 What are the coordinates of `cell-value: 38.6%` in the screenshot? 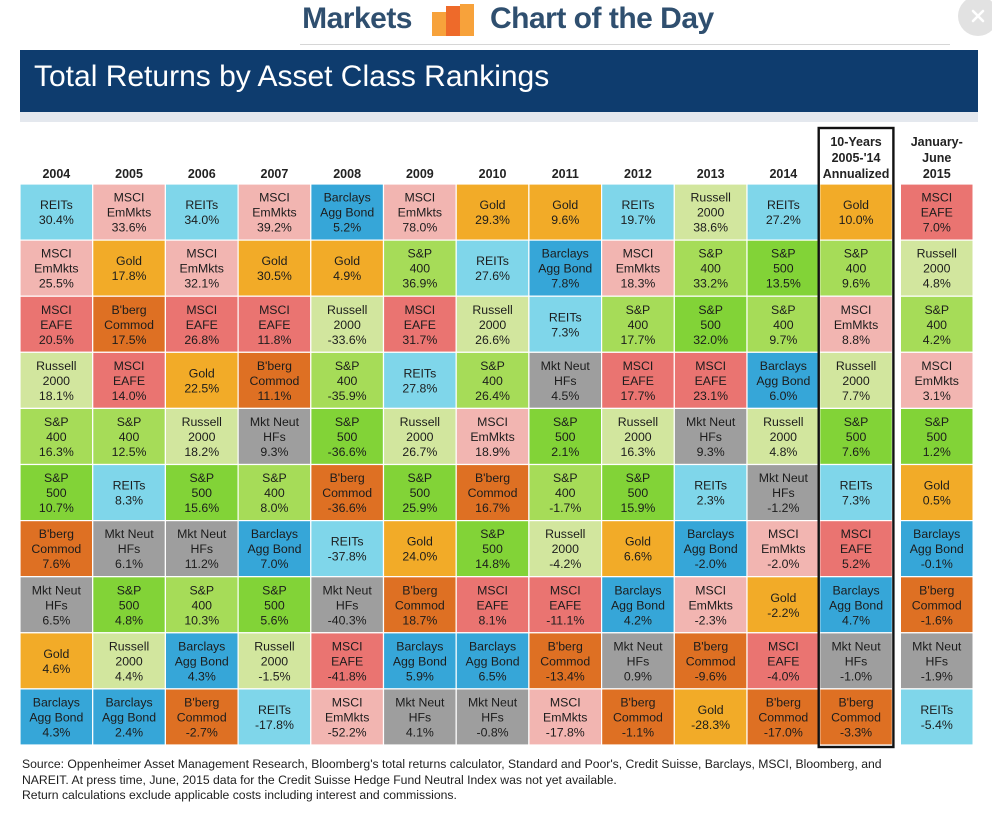 It's located at (710, 228).